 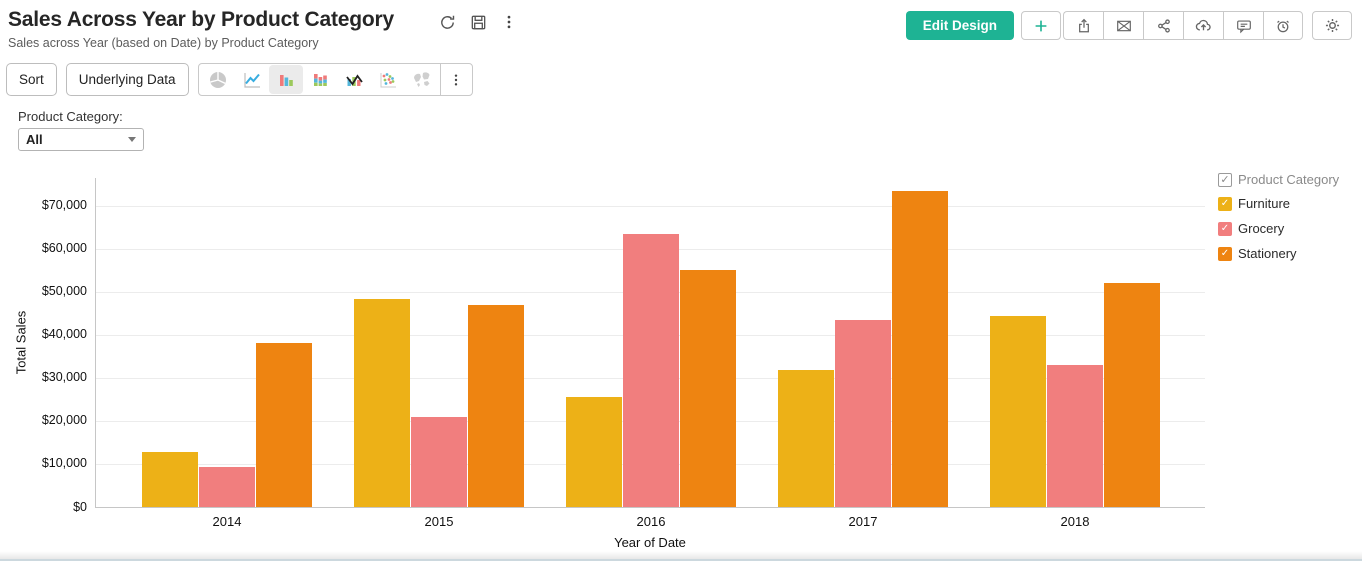 I want to click on legend-title: Product Category, so click(x=1289, y=179).